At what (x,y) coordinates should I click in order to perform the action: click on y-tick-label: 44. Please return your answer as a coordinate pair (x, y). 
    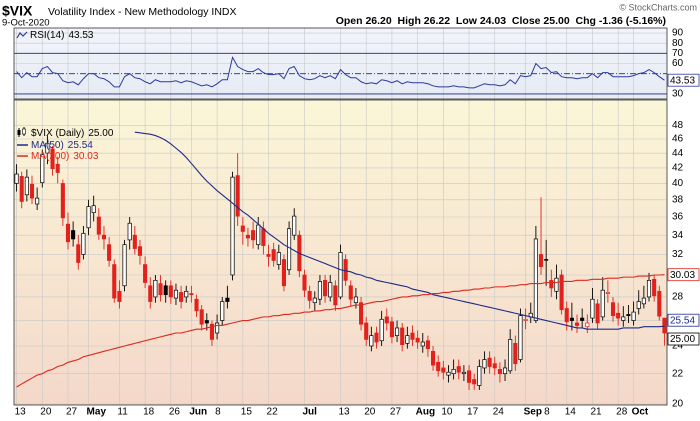
    Looking at the image, I should click on (678, 153).